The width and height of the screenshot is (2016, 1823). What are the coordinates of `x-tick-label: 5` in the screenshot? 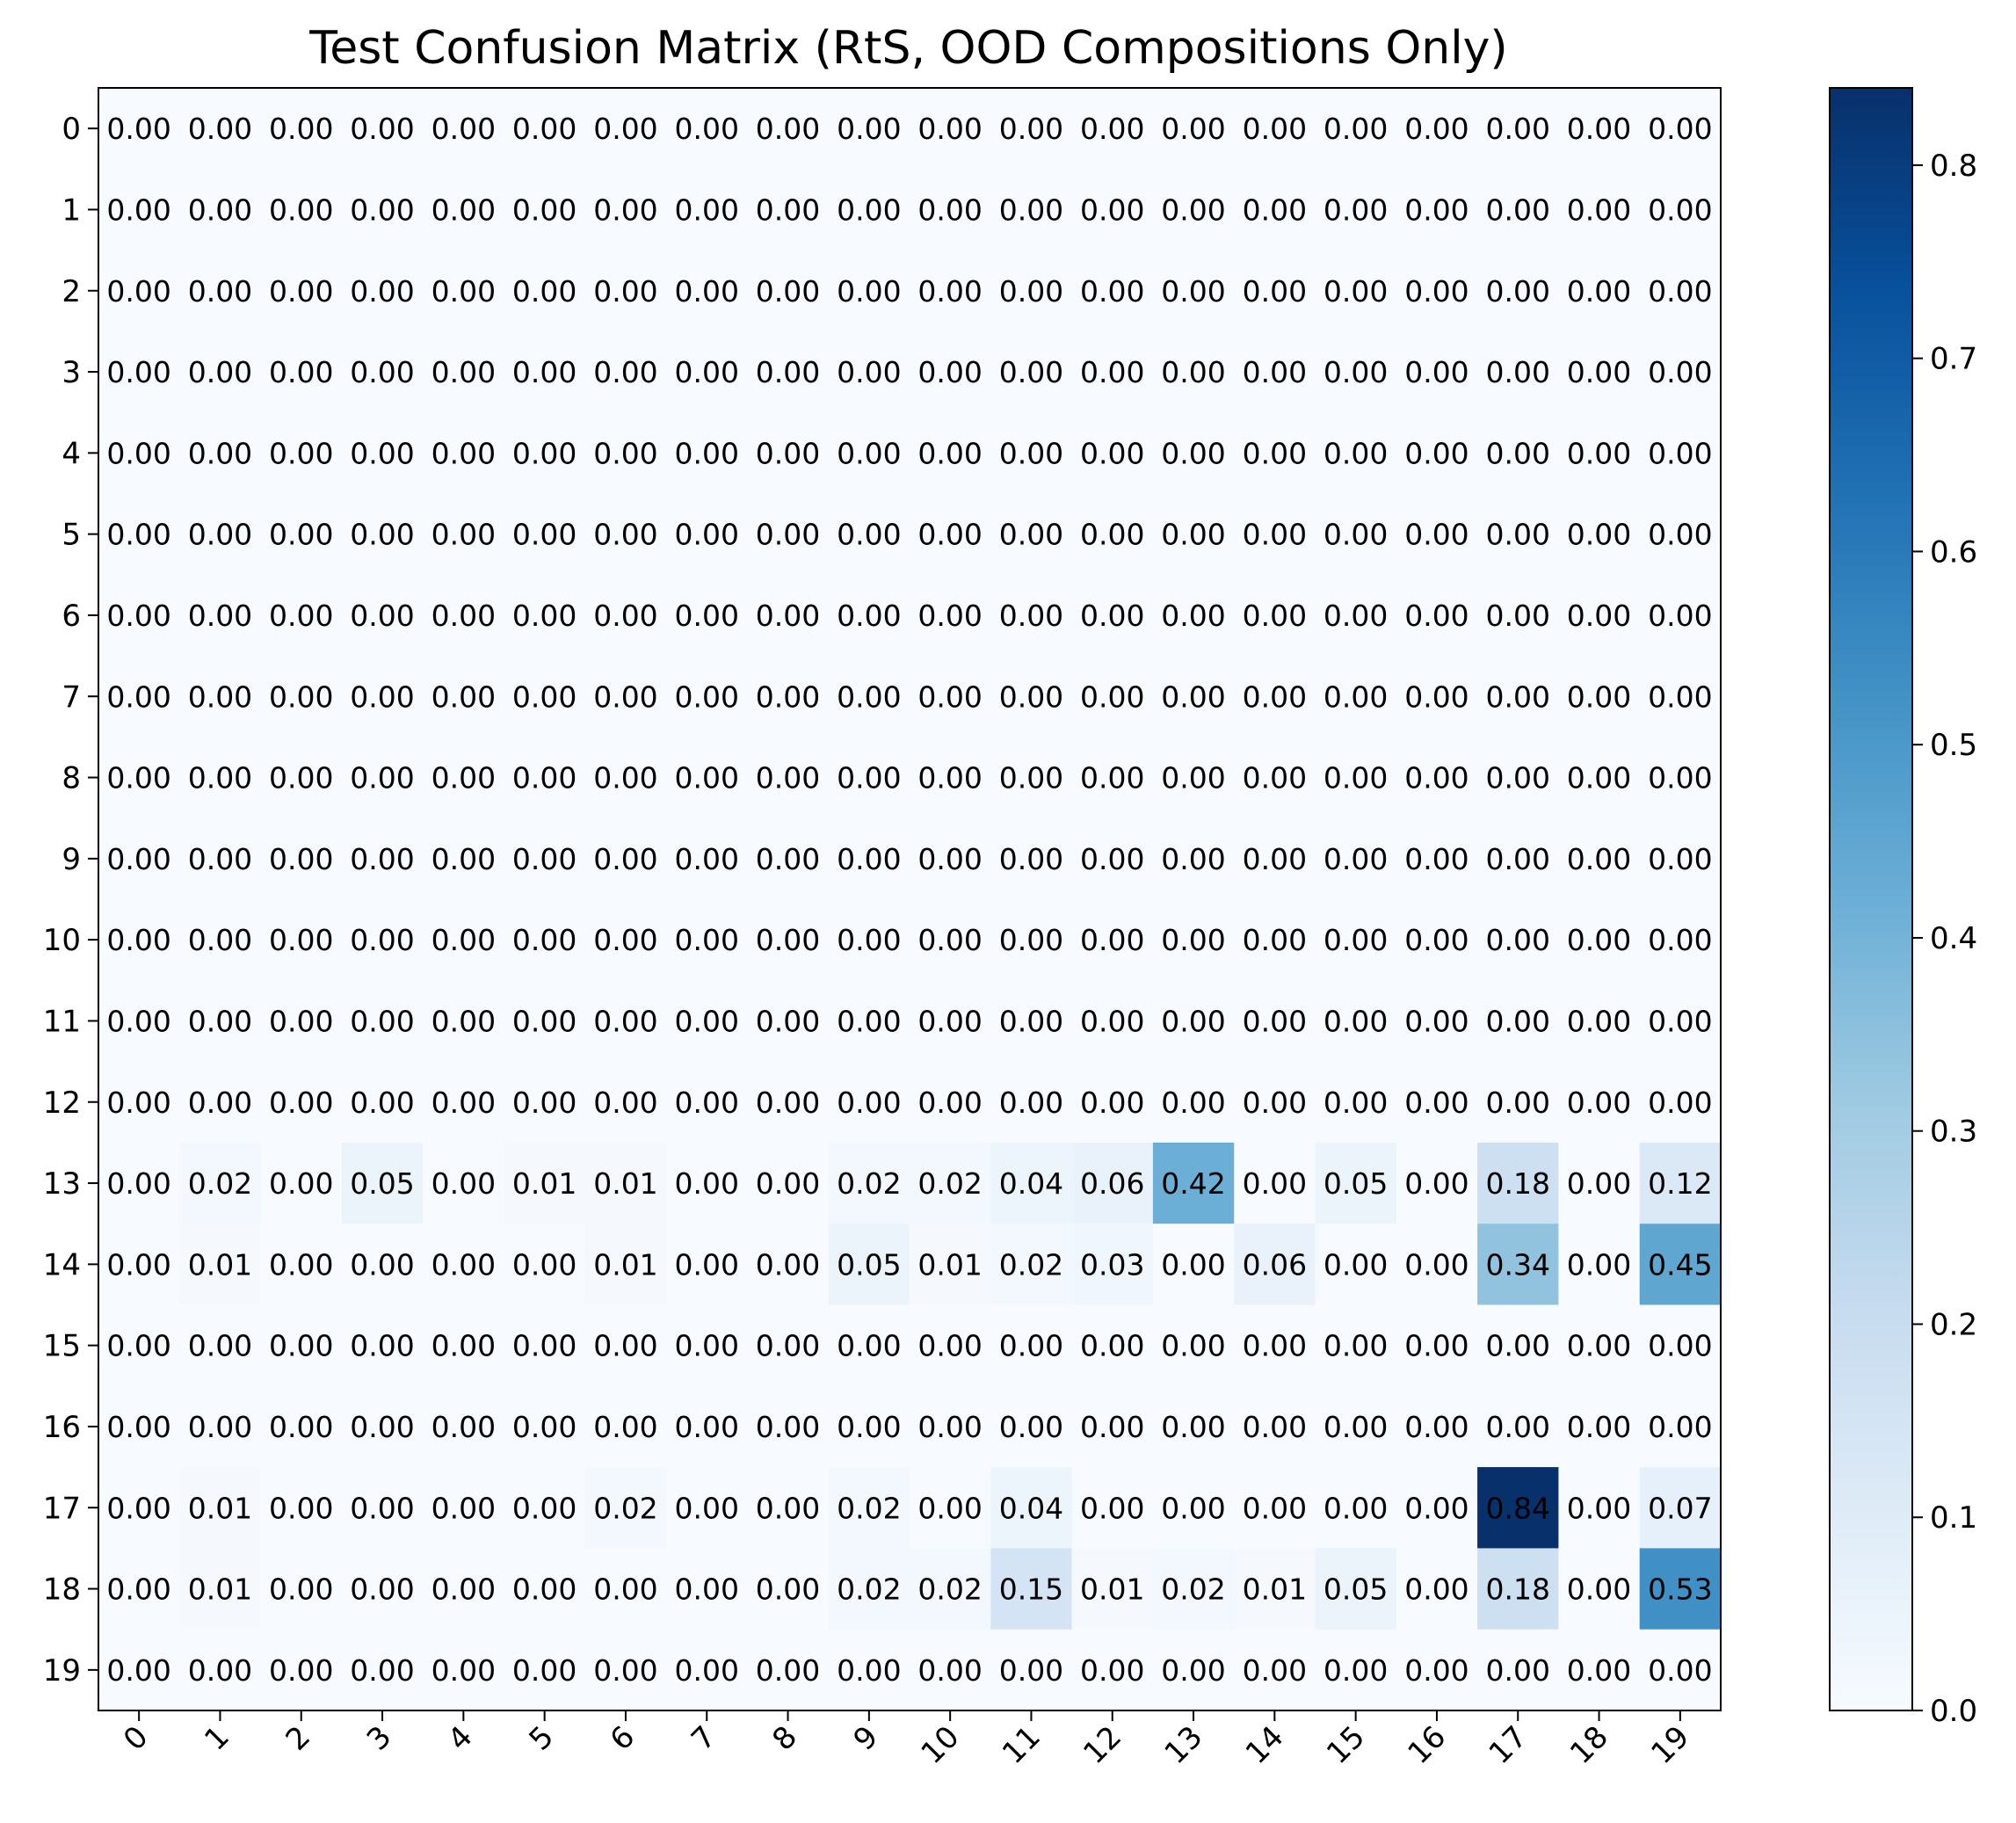 It's located at (541, 1738).